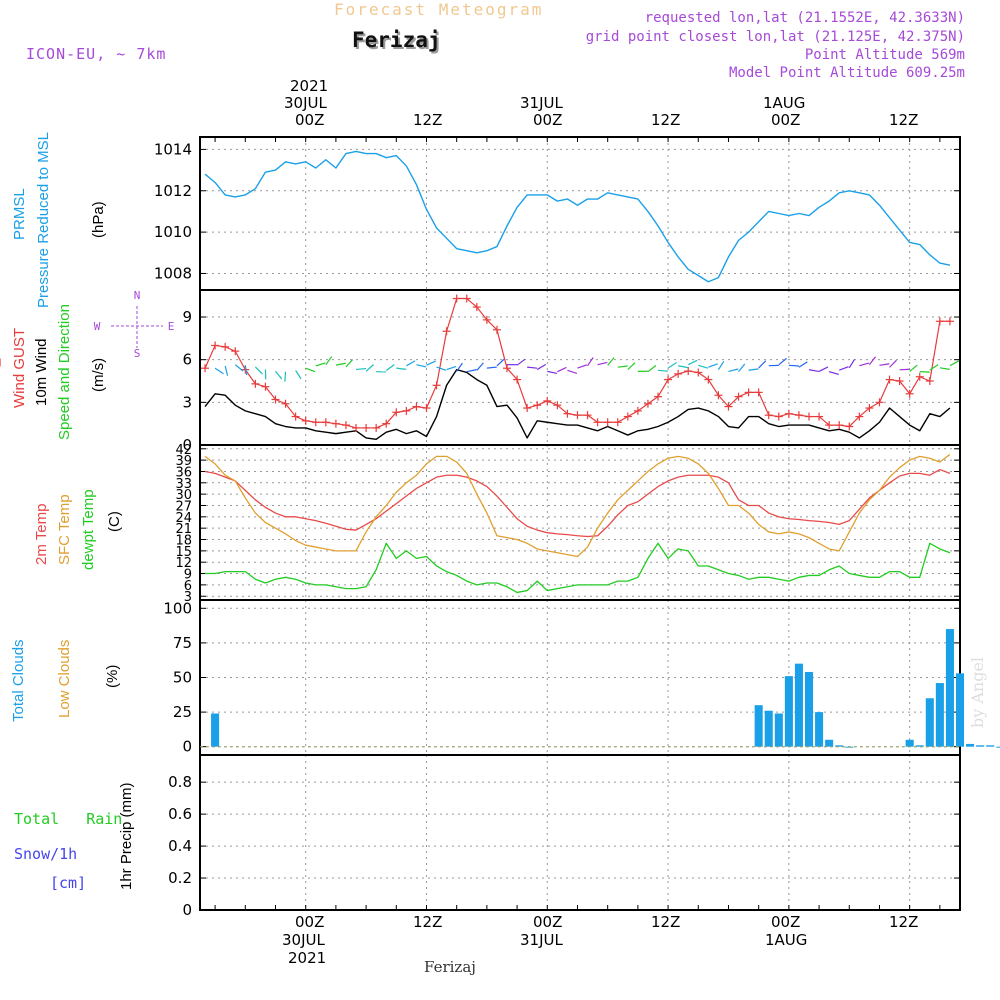 This screenshot has height=1000, width=1000. What do you see at coordinates (137, 295) in the screenshot?
I see `compass-n-label: N` at bounding box center [137, 295].